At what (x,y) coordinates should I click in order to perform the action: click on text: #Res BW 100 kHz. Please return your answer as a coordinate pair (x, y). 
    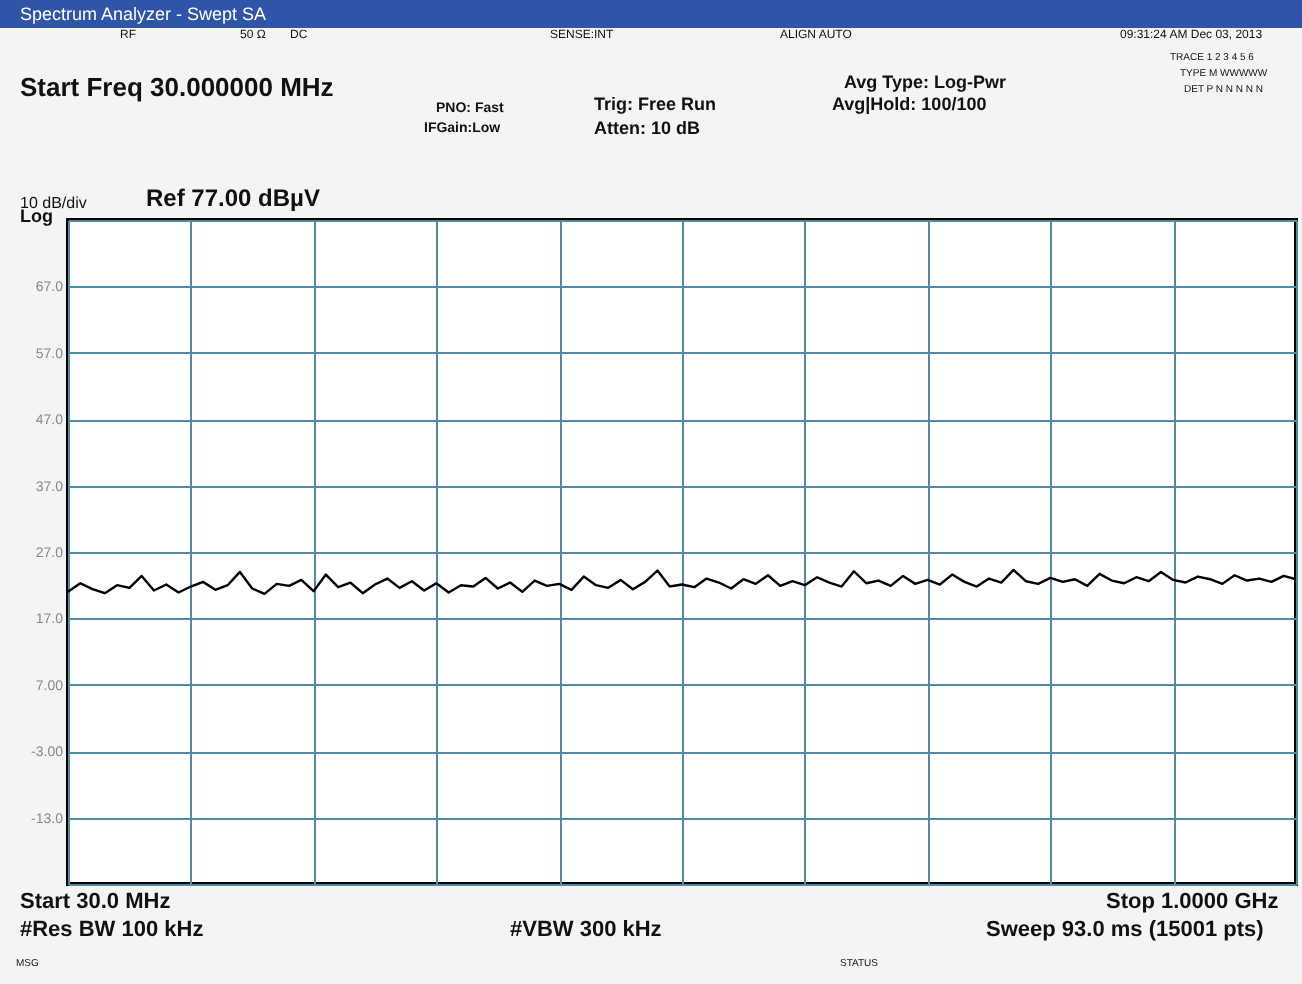
    Looking at the image, I should click on (112, 930).